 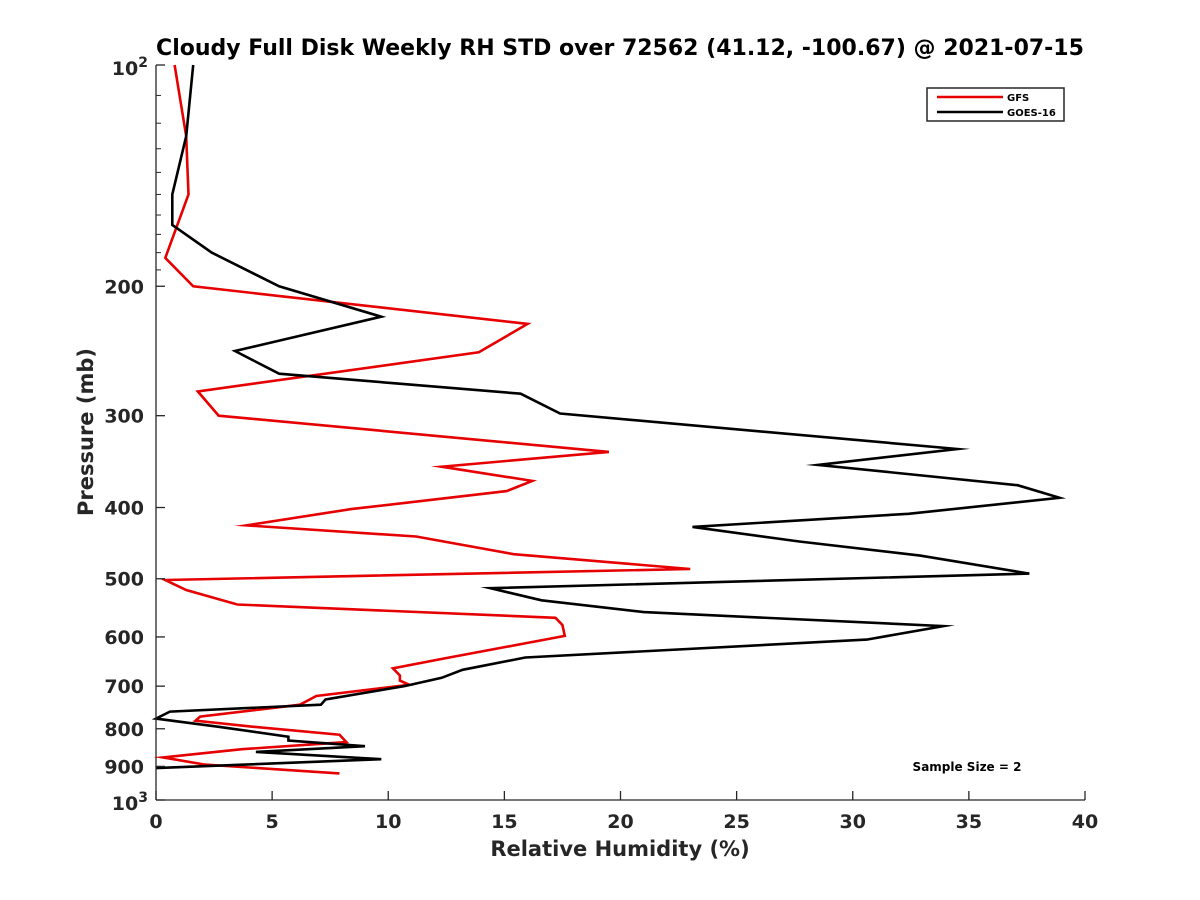 I want to click on y-tick-label: 300, so click(x=124, y=417).